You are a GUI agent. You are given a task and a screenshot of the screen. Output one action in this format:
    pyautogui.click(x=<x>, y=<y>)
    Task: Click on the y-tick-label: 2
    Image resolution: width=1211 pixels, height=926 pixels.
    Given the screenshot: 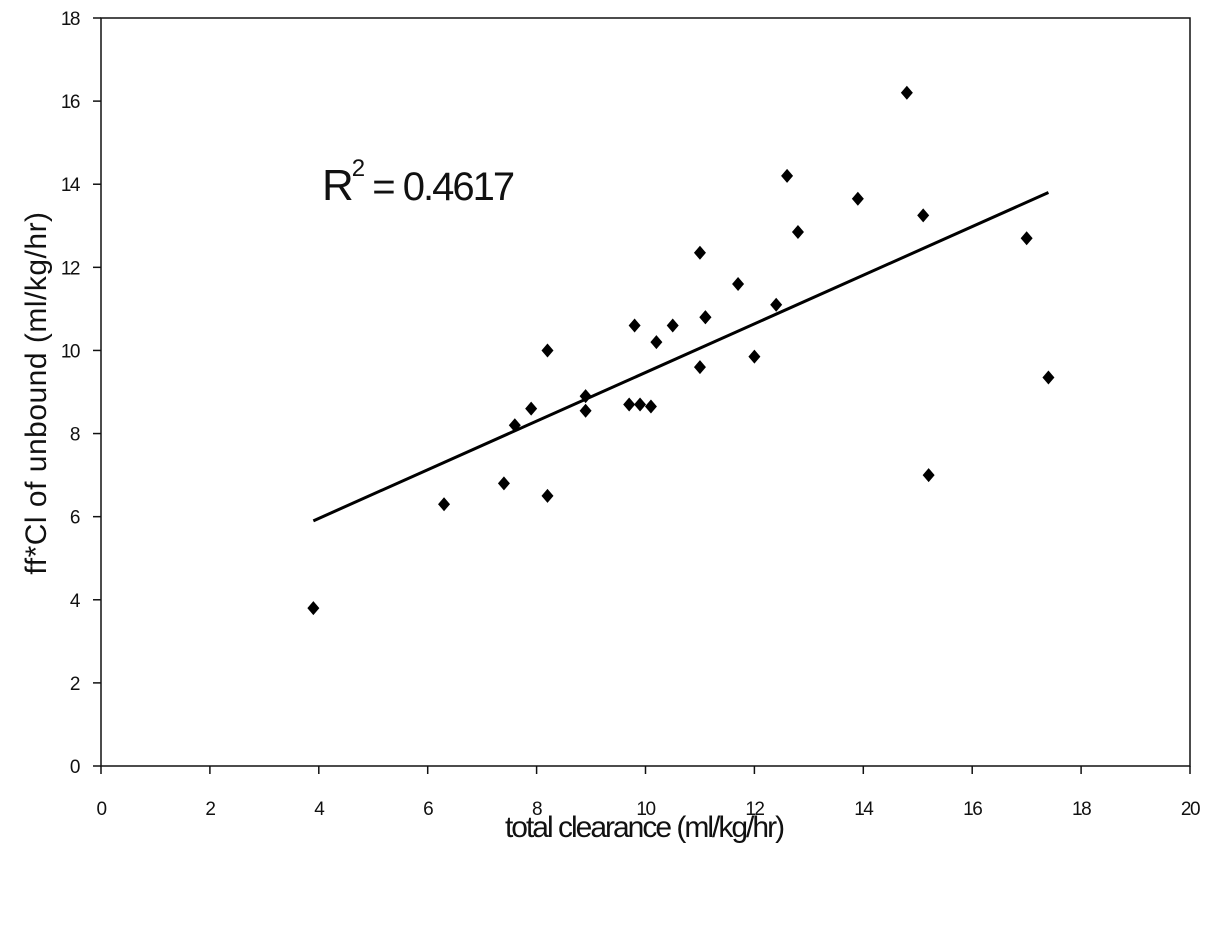 What is the action you would take?
    pyautogui.click(x=75, y=684)
    